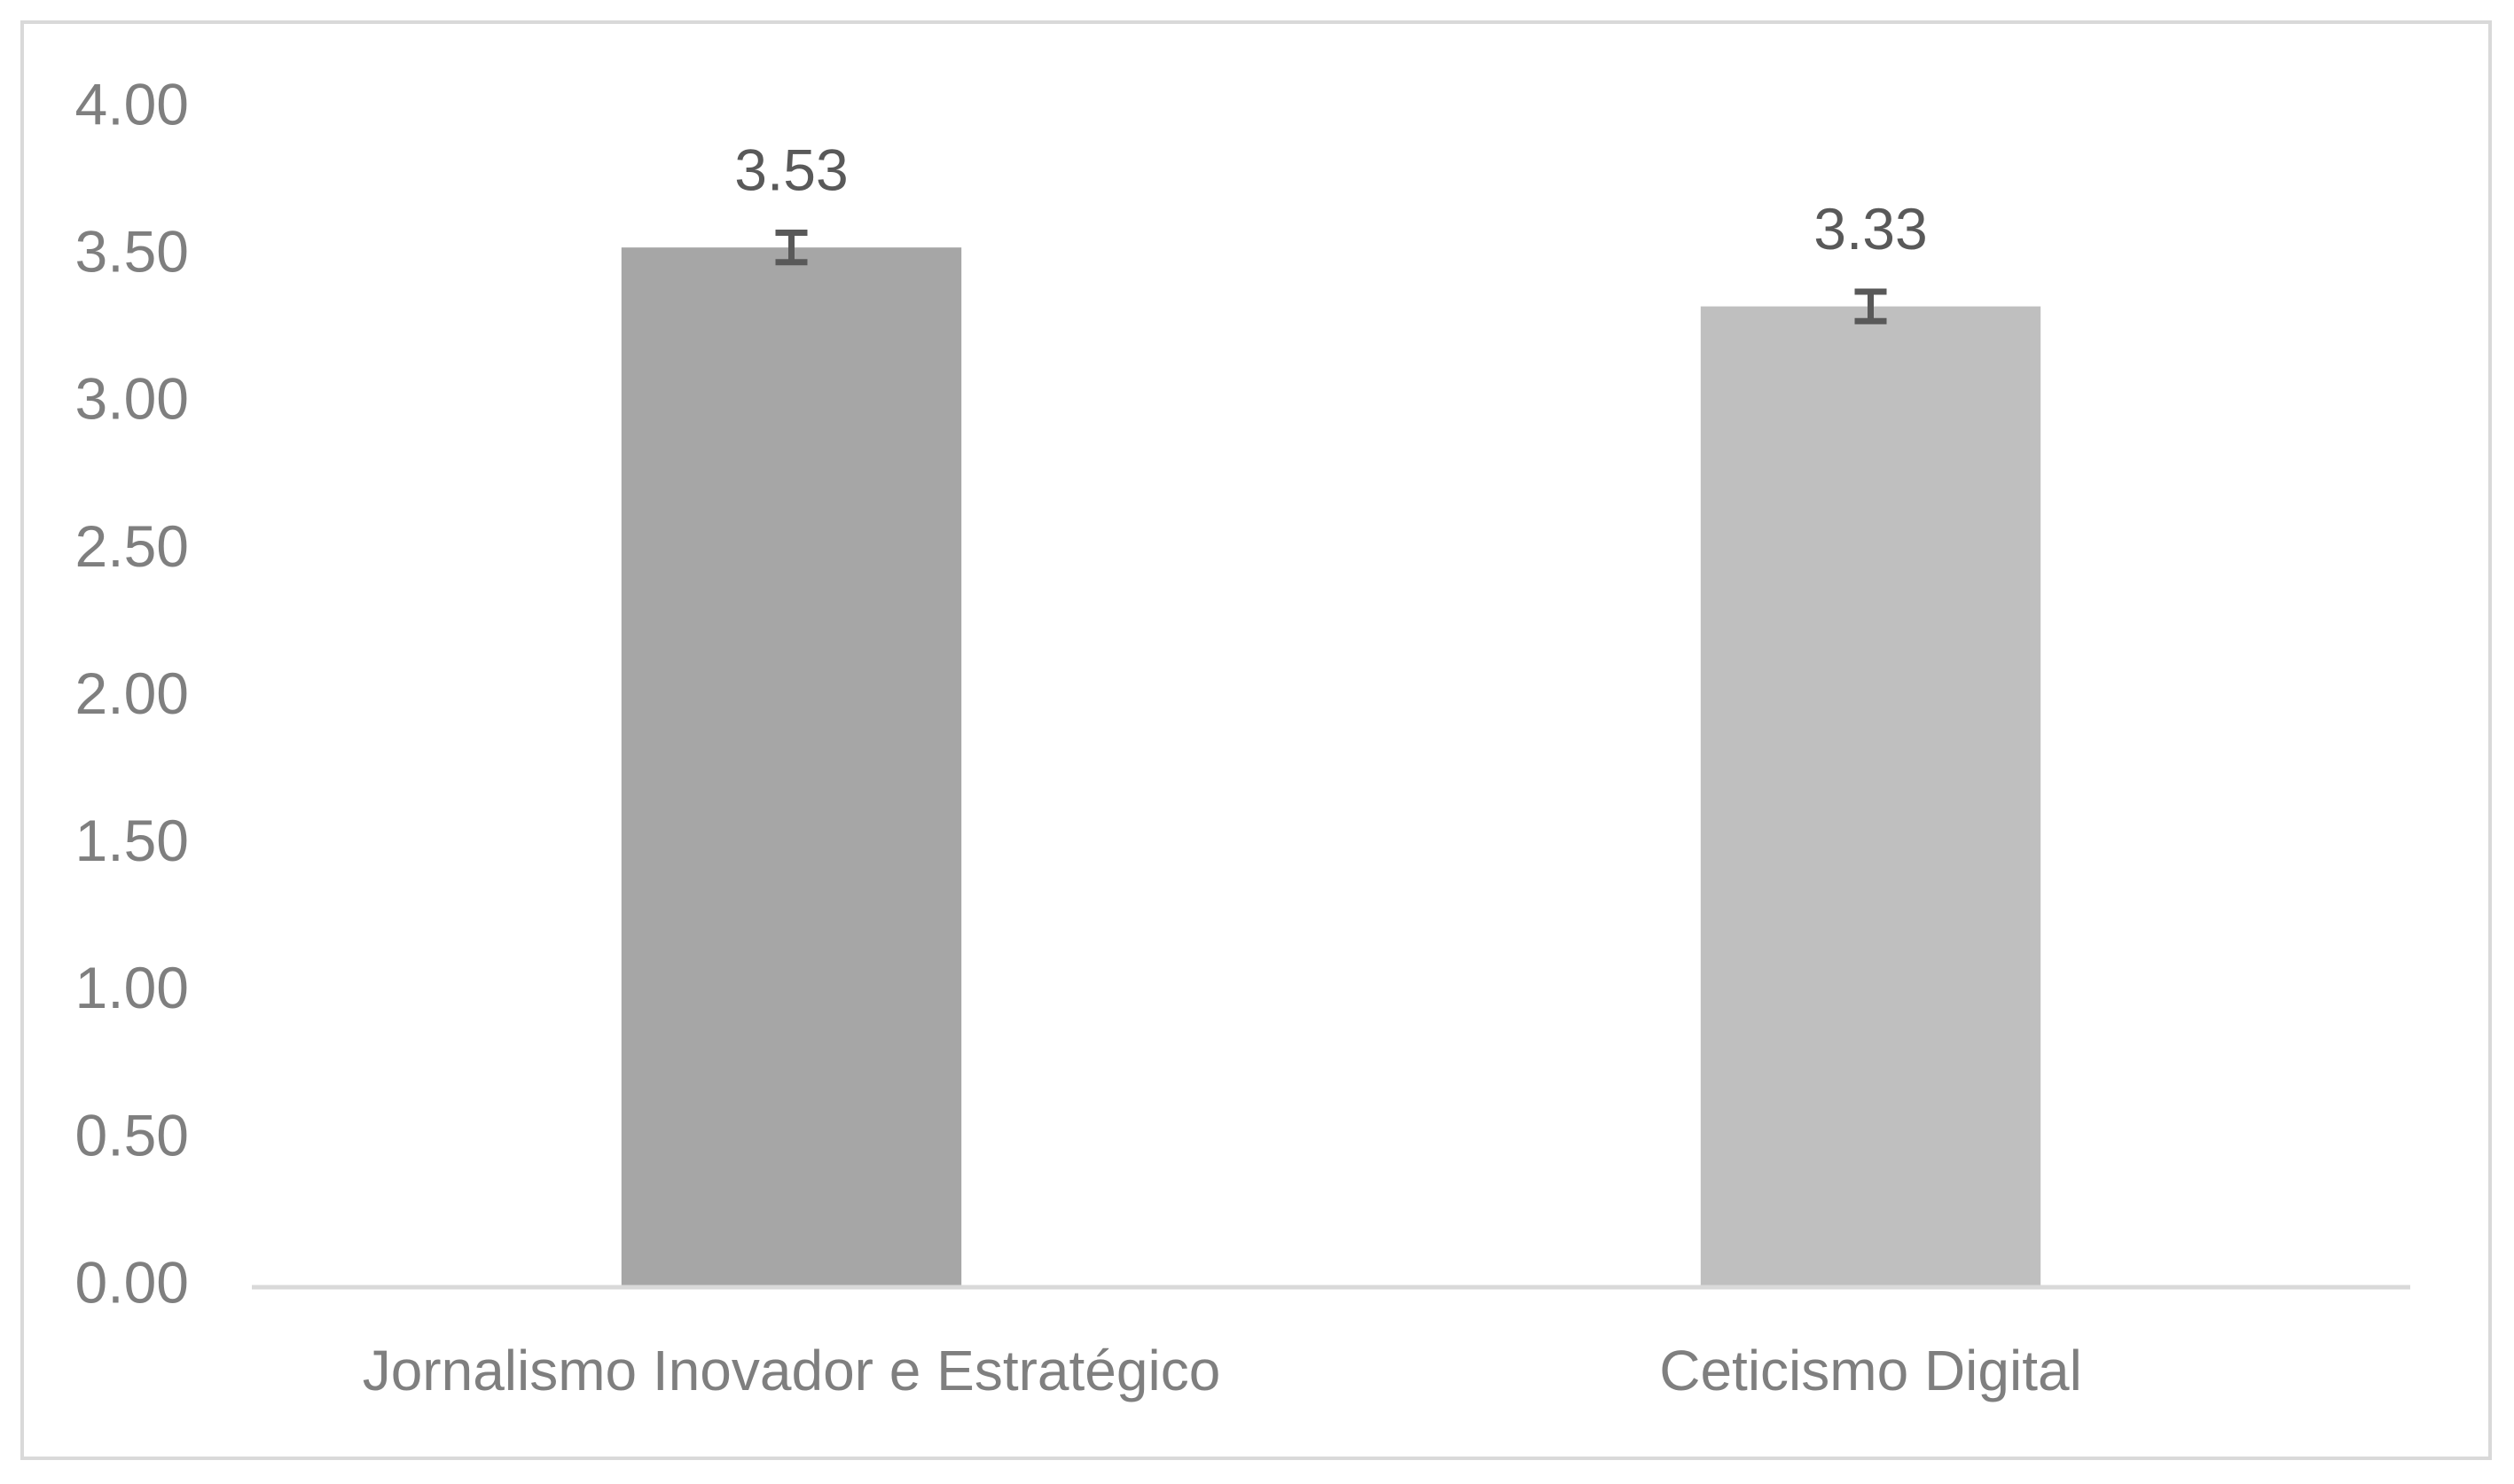 The height and width of the screenshot is (1484, 2514). I want to click on data-label: 3.33, so click(1870, 229).